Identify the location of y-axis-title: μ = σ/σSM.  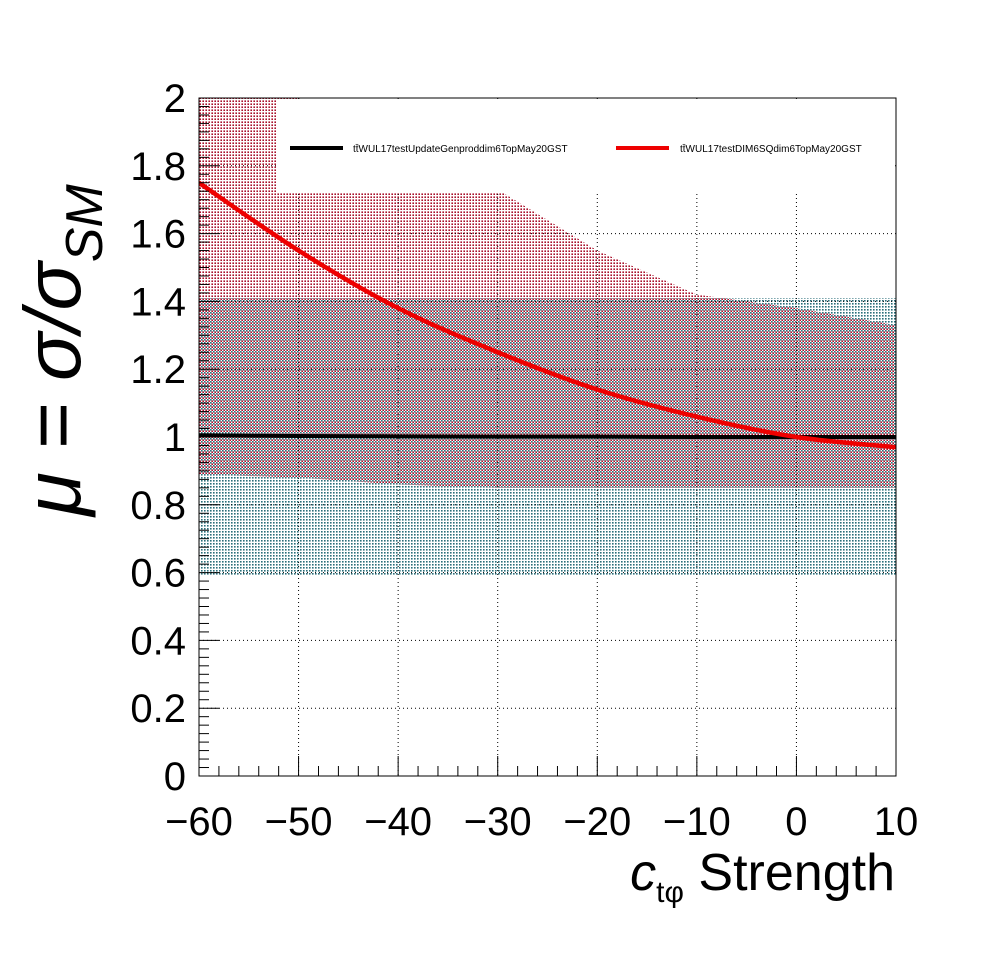
(61, 351).